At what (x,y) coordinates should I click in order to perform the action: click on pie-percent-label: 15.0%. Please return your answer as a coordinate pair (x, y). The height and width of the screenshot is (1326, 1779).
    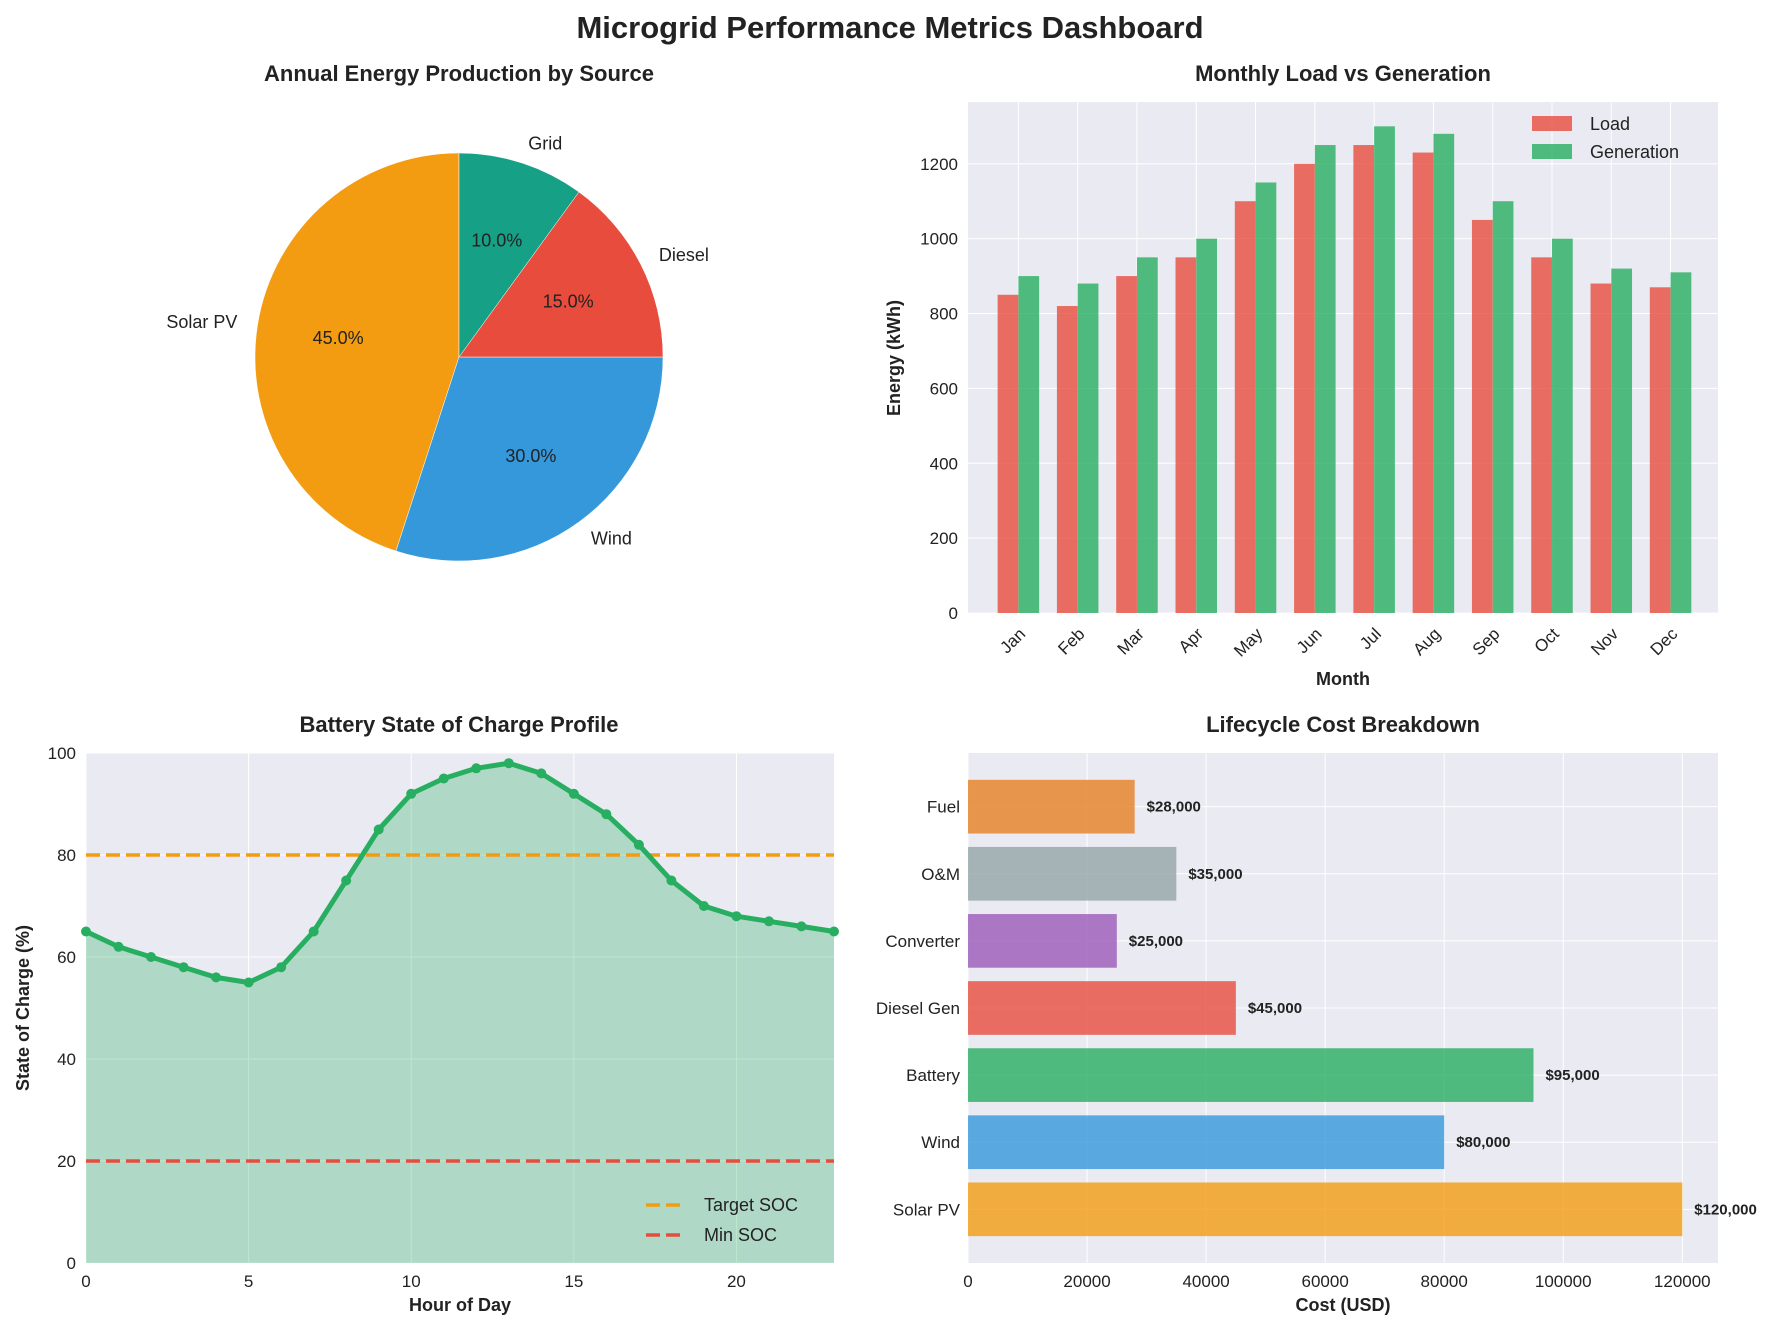
    Looking at the image, I should click on (568, 301).